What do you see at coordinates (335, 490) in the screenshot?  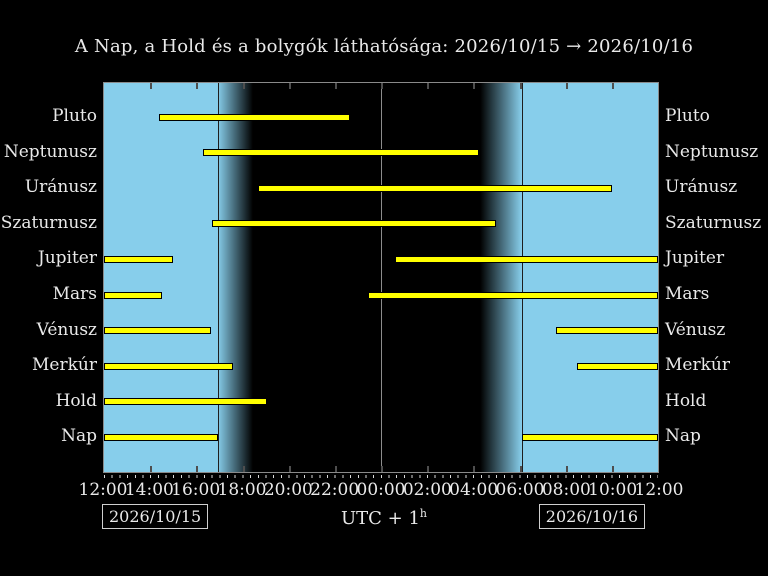 I see `x-tick-label: 22:00` at bounding box center [335, 490].